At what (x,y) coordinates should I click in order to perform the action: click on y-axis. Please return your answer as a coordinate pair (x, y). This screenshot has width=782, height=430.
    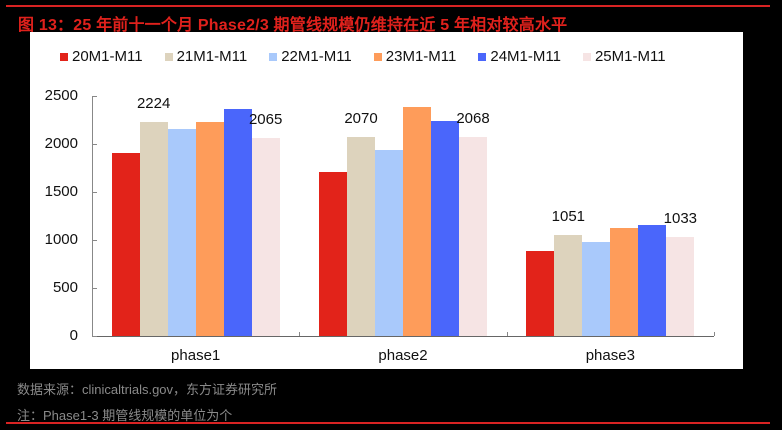
    Looking at the image, I should click on (92, 216).